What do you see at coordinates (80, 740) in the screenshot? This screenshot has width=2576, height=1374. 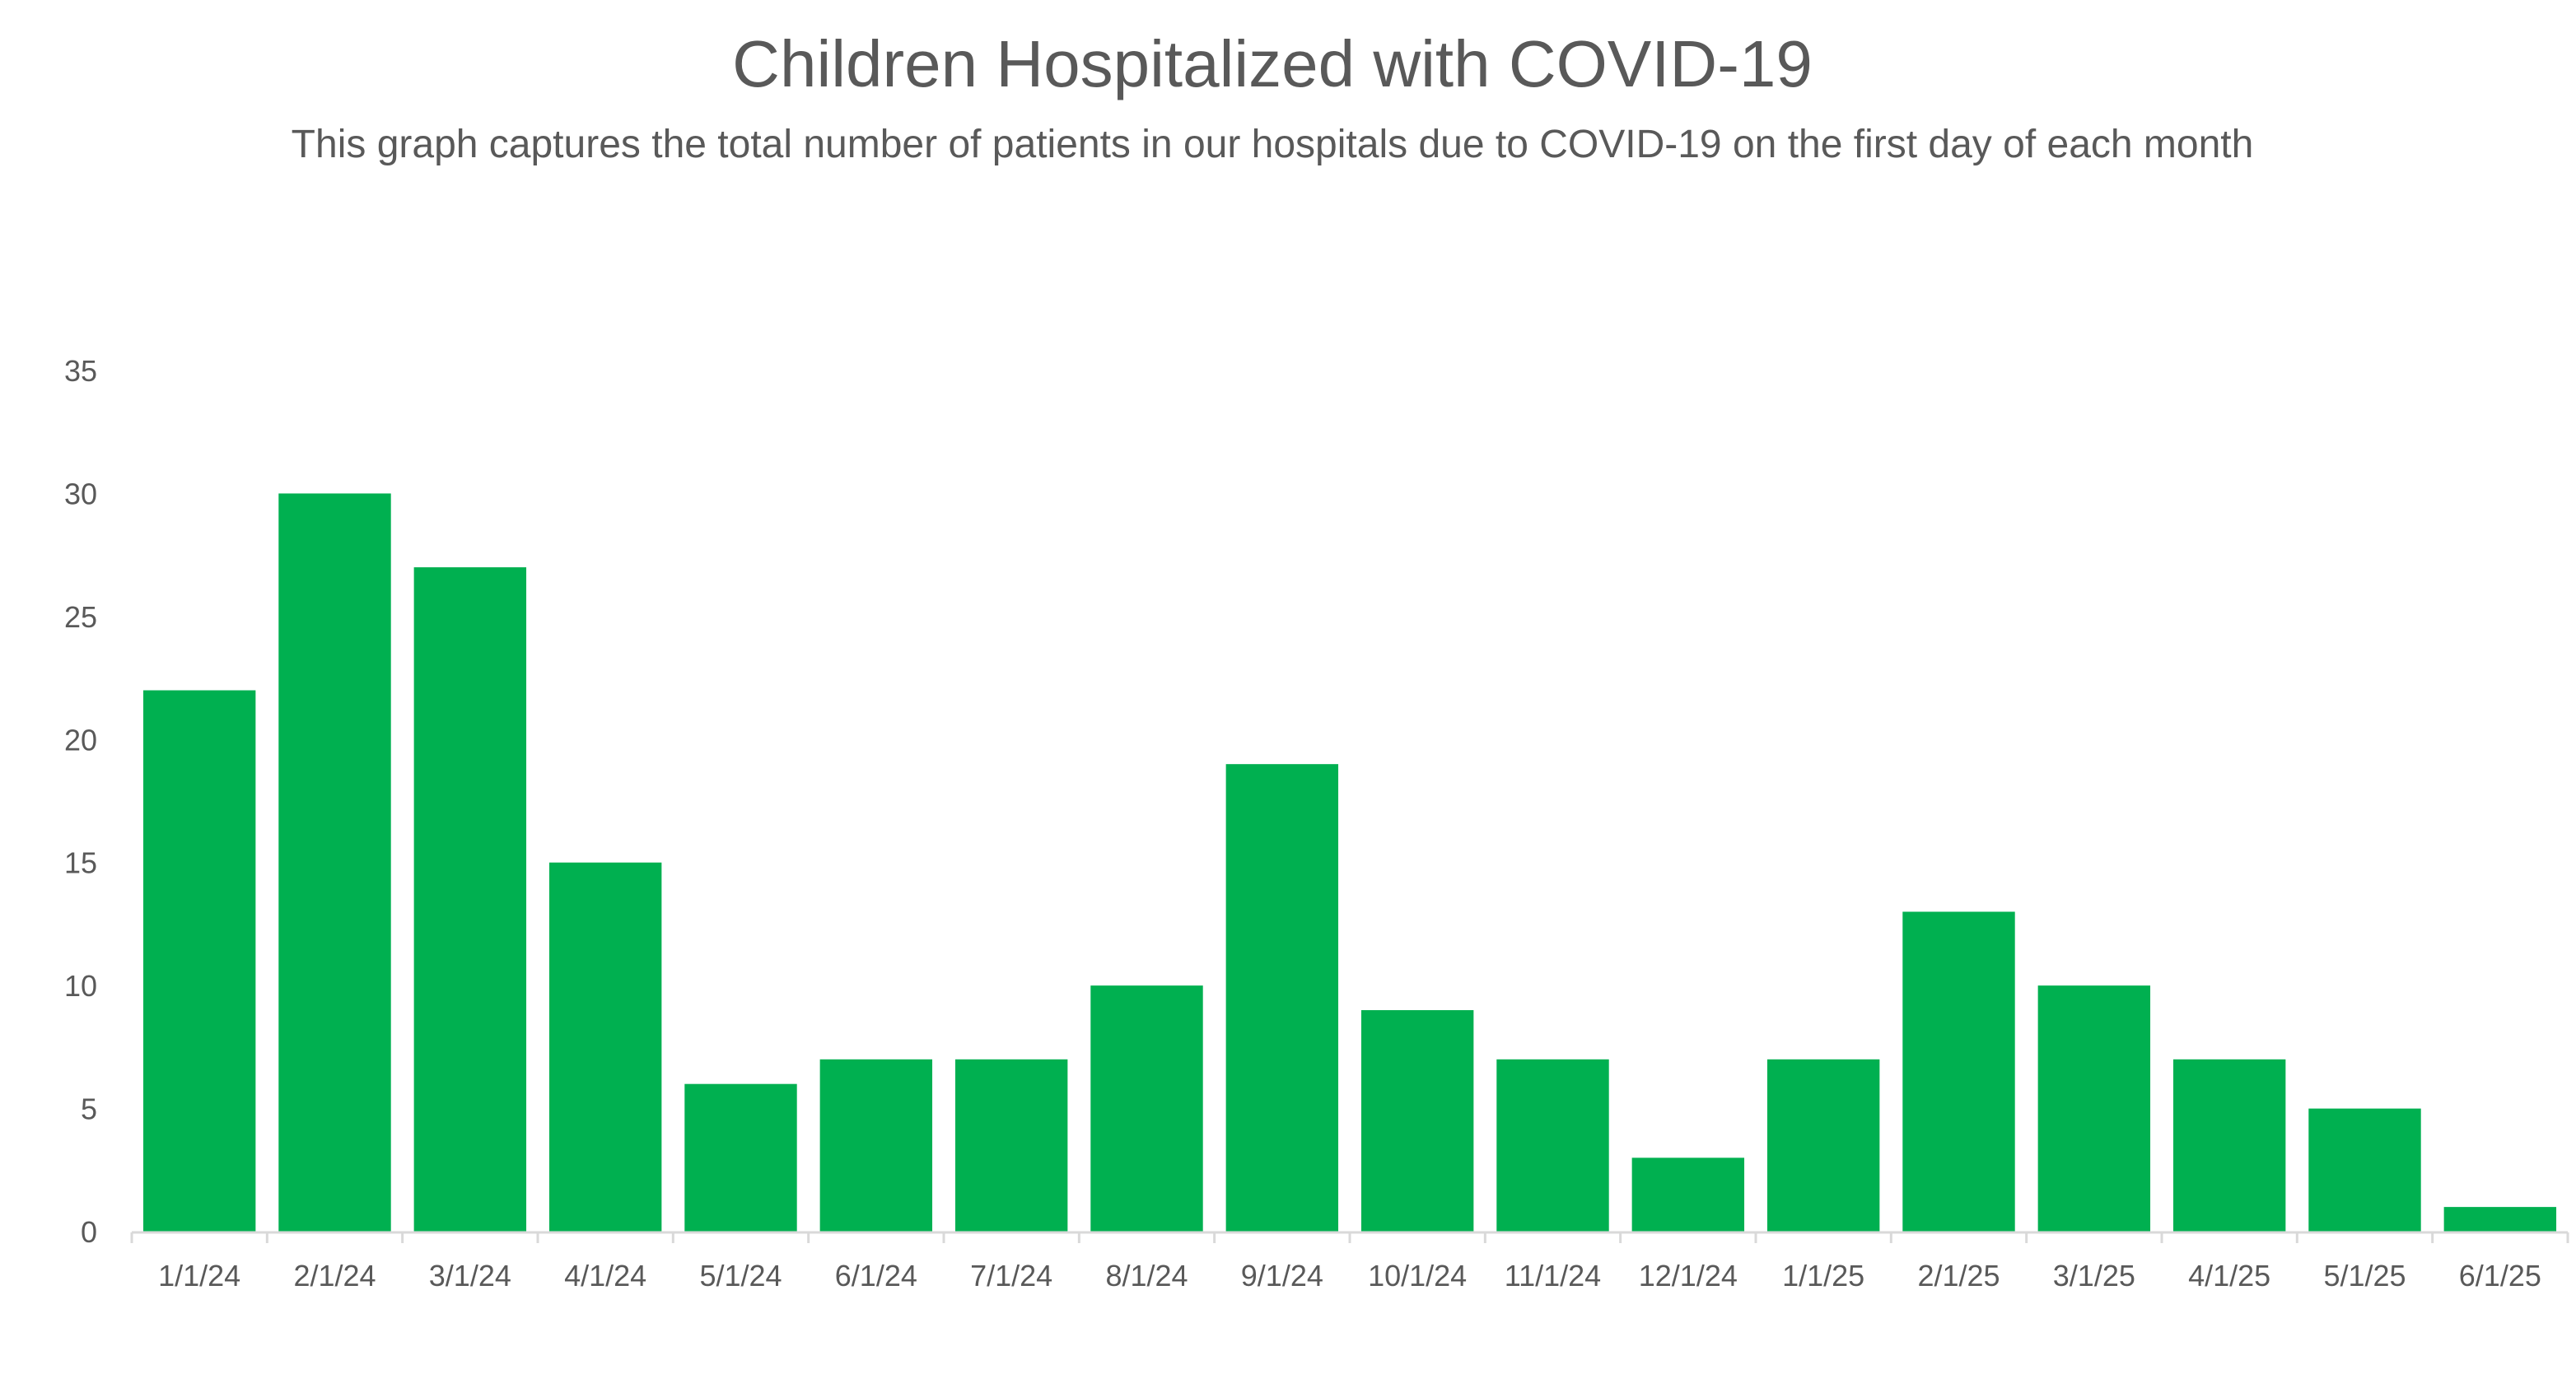 I see `y-tick-label: 20` at bounding box center [80, 740].